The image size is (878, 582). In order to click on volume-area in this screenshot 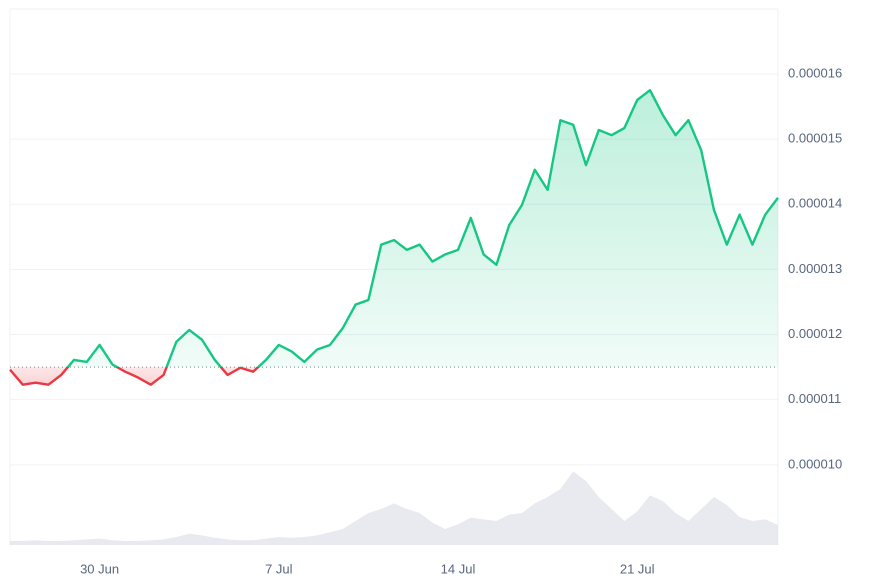, I will do `click(394, 508)`.